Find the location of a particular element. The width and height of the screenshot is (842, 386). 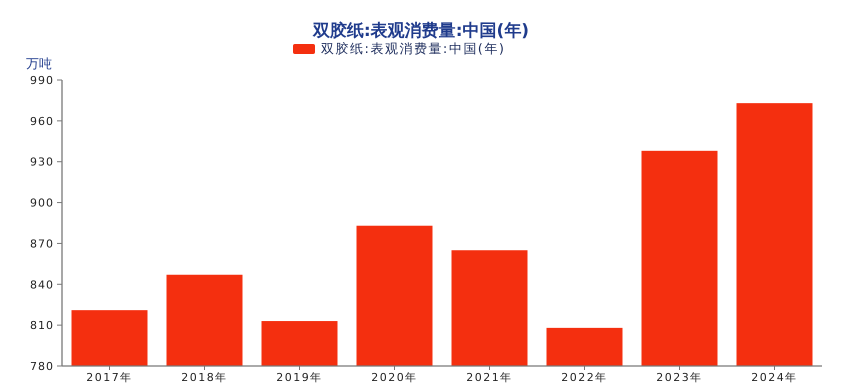

x-tick-label: 2017年 is located at coordinates (109, 377).